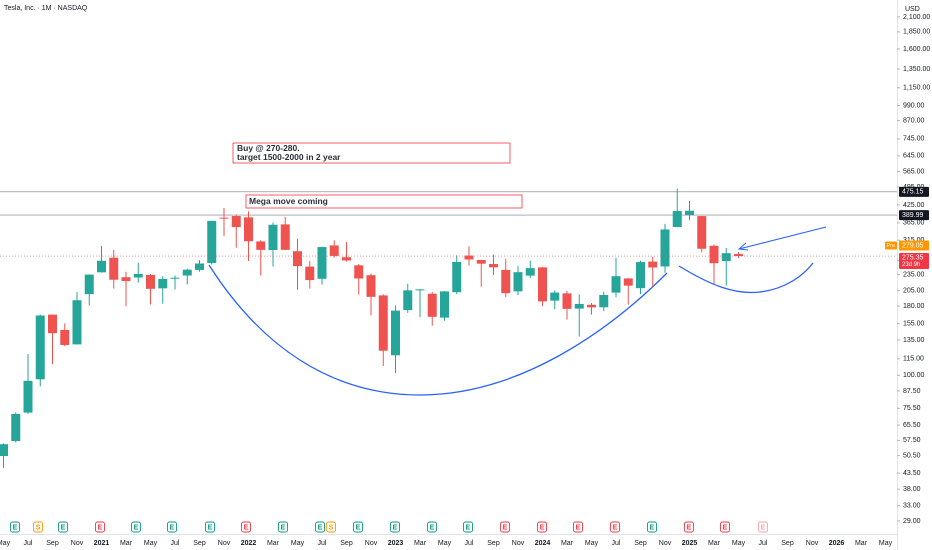 This screenshot has width=932, height=550. What do you see at coordinates (102, 543) in the screenshot?
I see `x-tick-label: 2021` at bounding box center [102, 543].